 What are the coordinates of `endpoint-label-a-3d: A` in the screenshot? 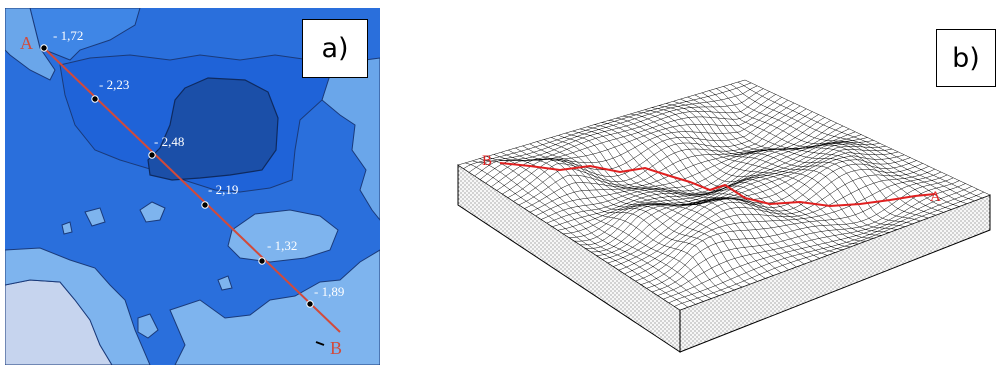 It's located at (935, 197).